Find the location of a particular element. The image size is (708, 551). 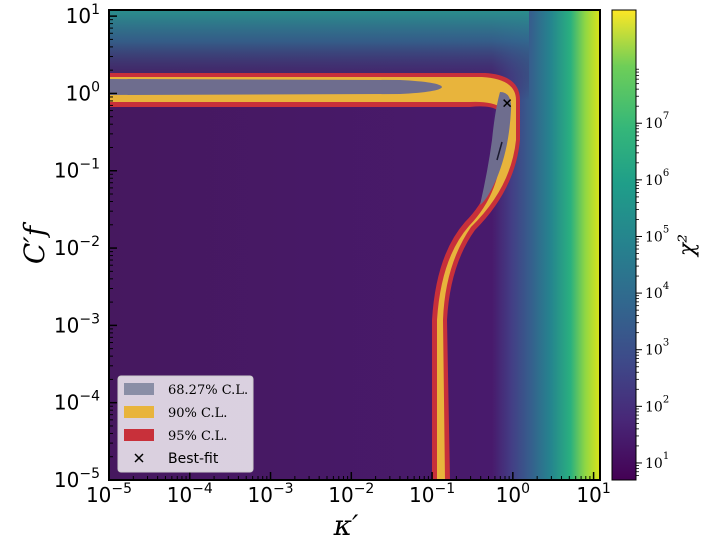

x-axis-title-text: κ′ is located at coordinates (346, 525).